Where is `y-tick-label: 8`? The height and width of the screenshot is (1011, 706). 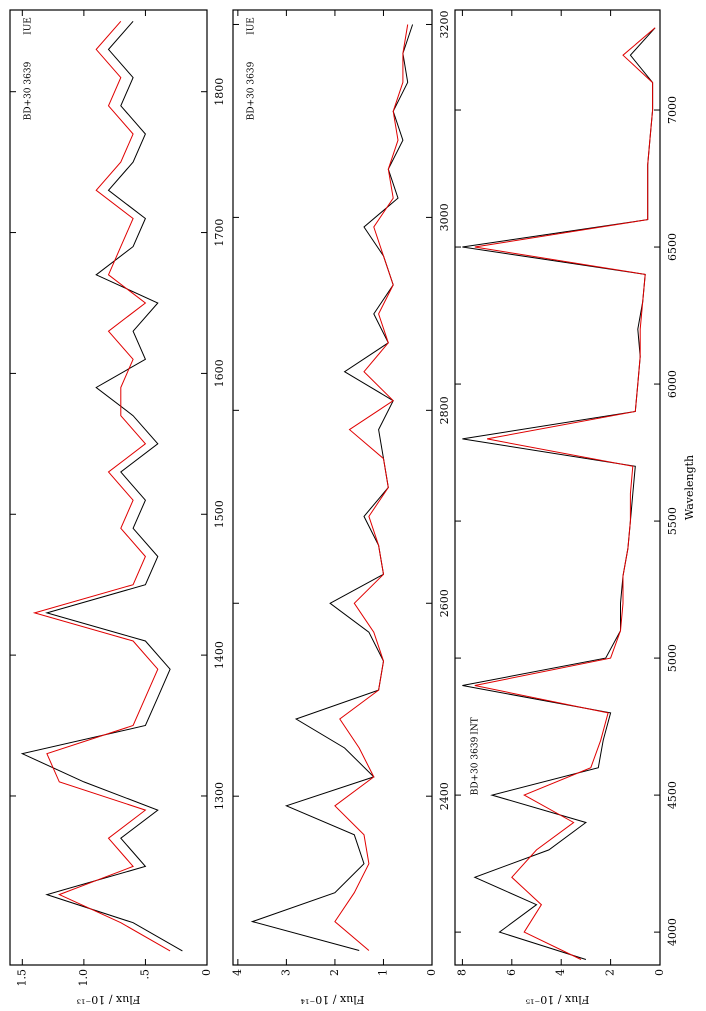 y-tick-label: 8 is located at coordinates (461, 972).